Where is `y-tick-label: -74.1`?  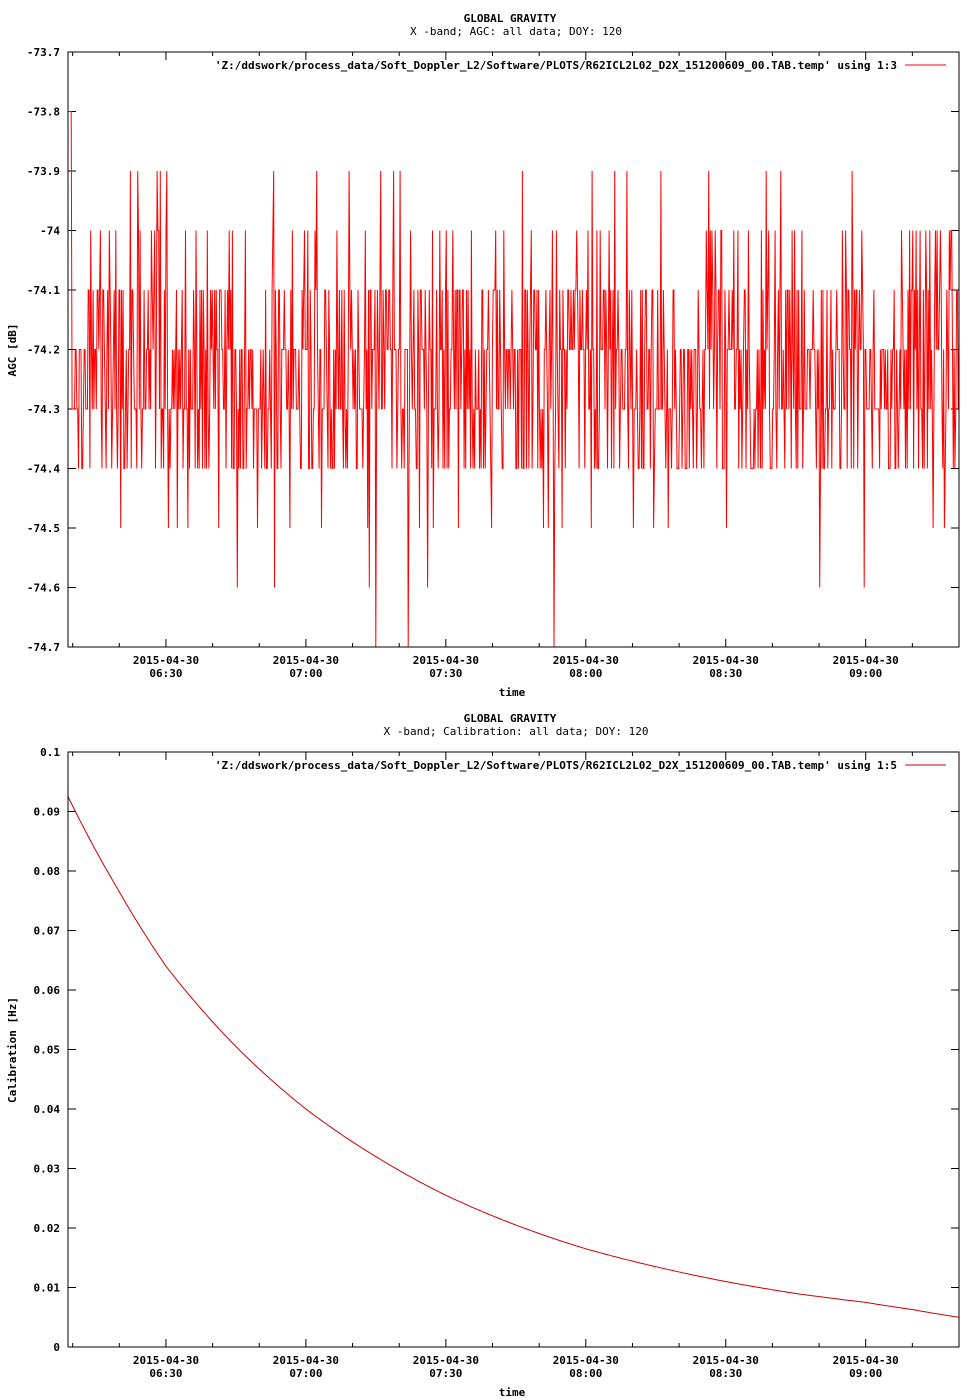 y-tick-label: -74.1 is located at coordinates (43, 290).